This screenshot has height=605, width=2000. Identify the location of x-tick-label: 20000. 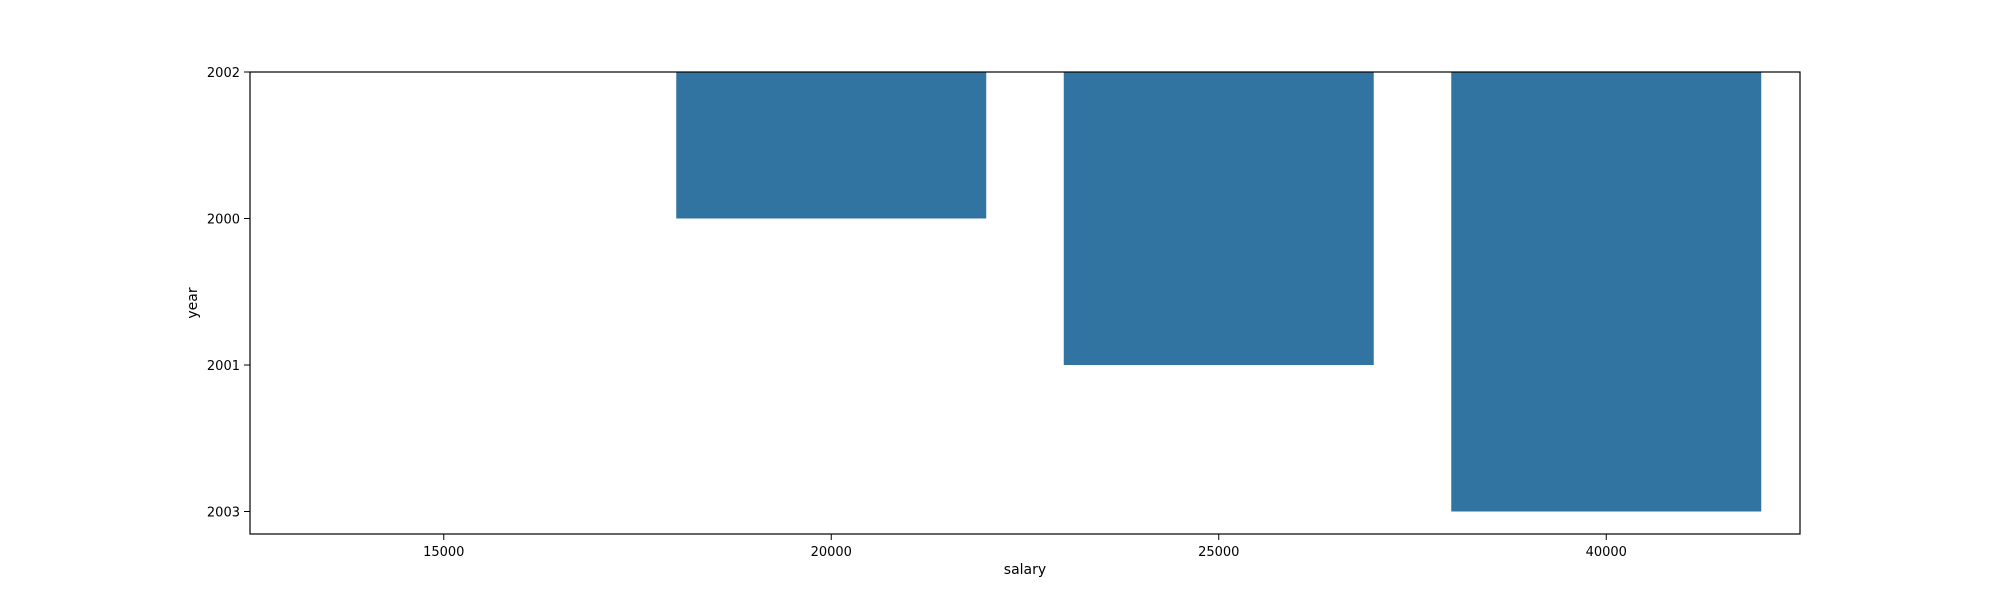
(831, 552).